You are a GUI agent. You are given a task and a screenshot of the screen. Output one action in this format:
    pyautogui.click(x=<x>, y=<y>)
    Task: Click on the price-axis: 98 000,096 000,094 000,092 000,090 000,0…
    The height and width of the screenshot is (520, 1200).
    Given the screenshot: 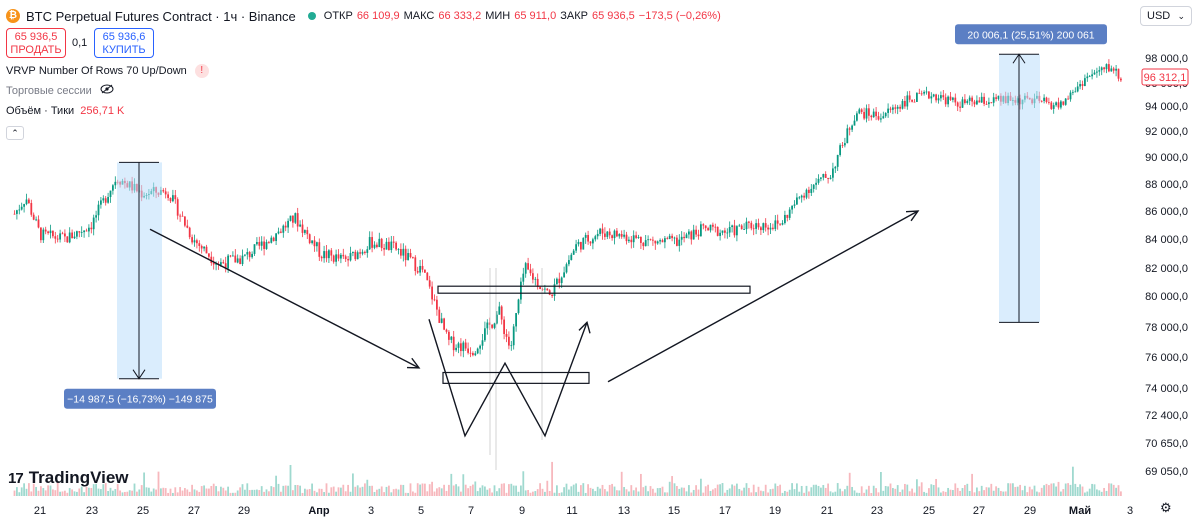 What is the action you would take?
    pyautogui.click(x=1166, y=265)
    